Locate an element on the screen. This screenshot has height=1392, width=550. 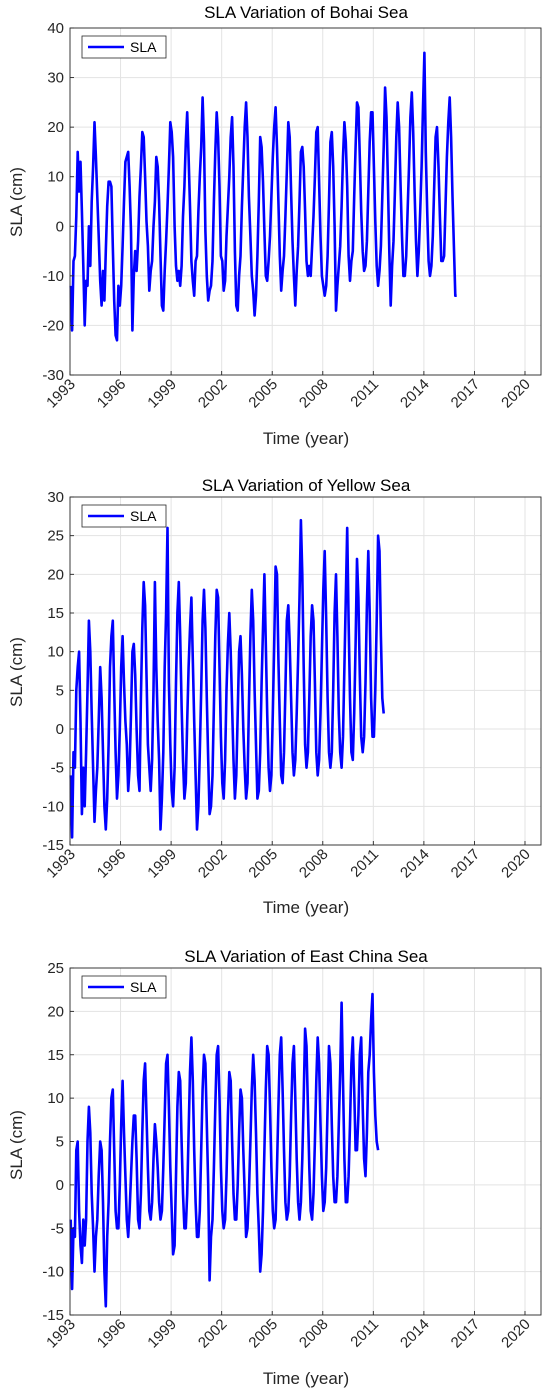
chart-title: SLA Variation of Yellow Sea is located at coordinates (306, 485).